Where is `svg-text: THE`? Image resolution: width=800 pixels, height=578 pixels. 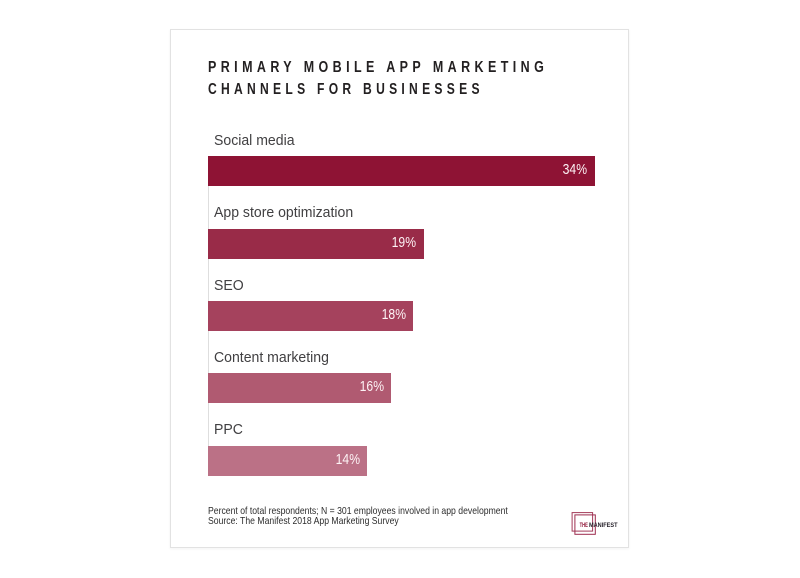
svg-text: THE is located at coordinates (584, 525).